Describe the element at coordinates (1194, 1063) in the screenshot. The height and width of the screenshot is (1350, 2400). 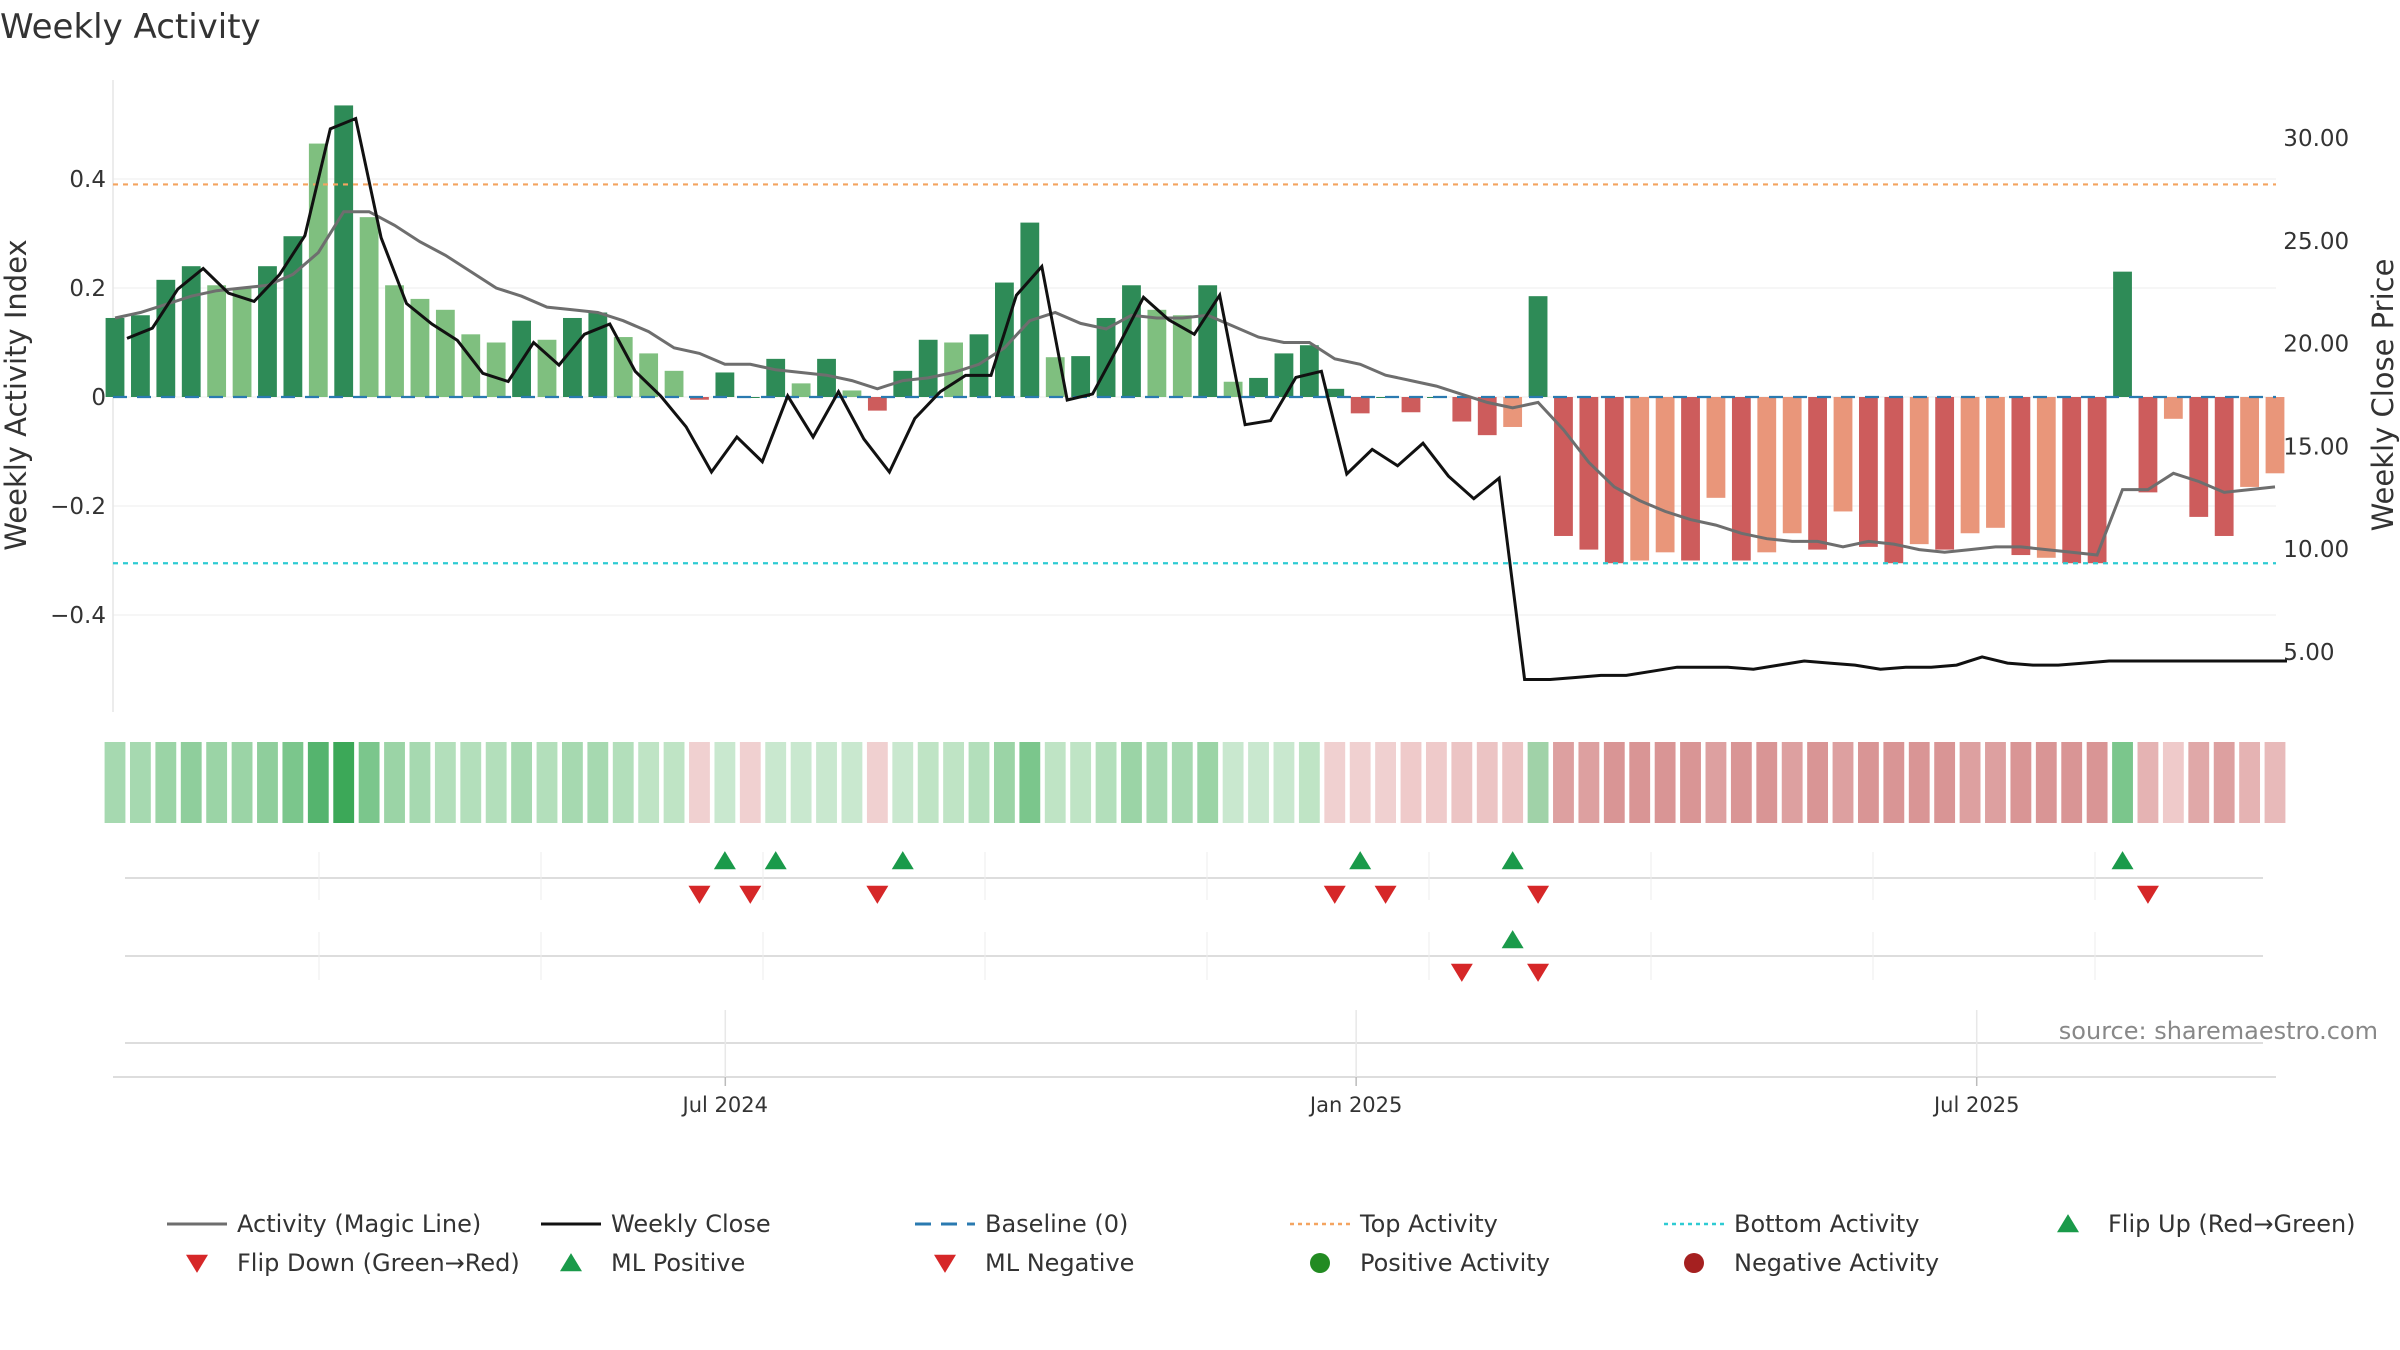
I see `x-axis: Jul 2024 Jan 2025 Jul 2025` at that location.